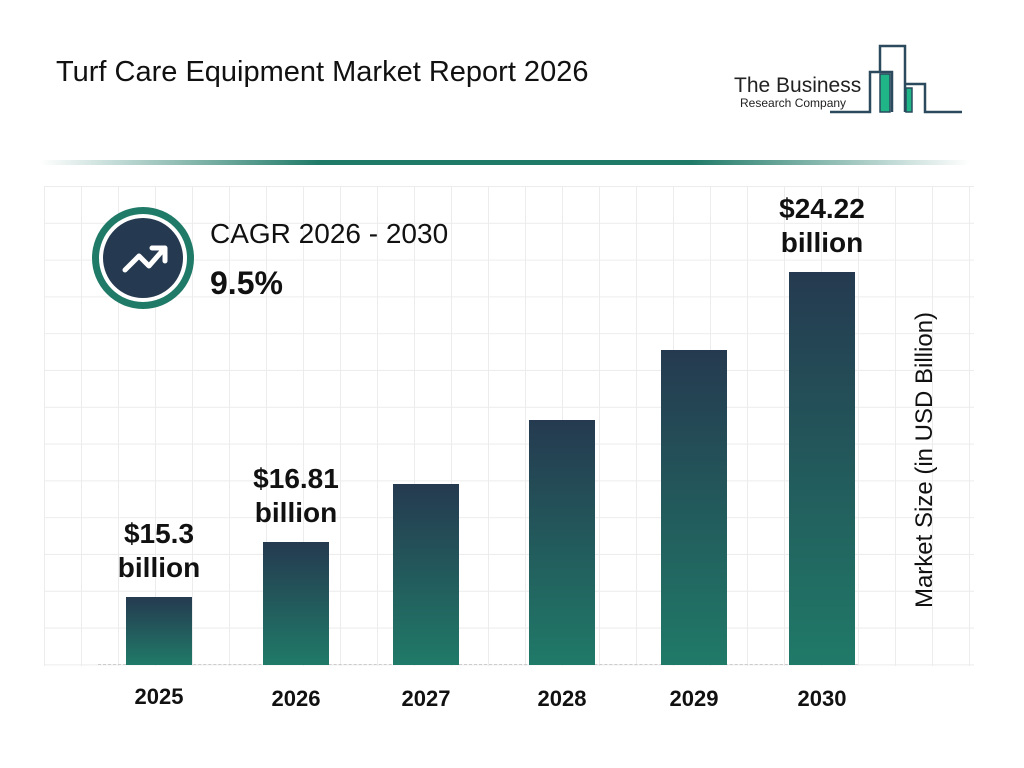 Image resolution: width=1024 pixels, height=768 pixels. Describe the element at coordinates (296, 495) in the screenshot. I see `data-label: $16.81 billion` at that location.